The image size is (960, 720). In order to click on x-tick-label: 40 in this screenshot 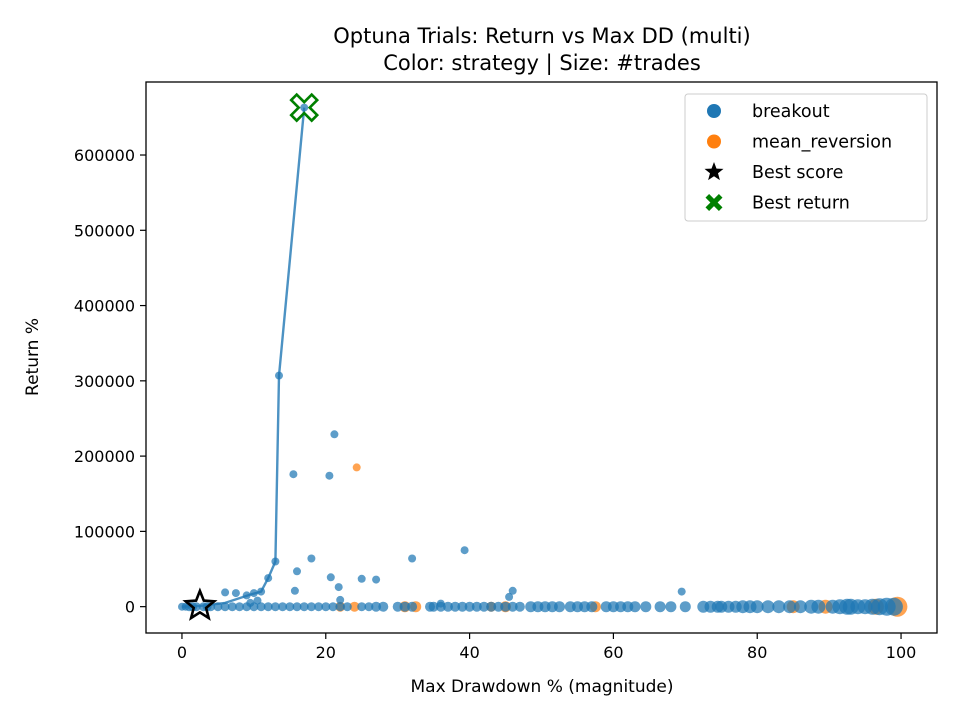, I will do `click(469, 652)`.